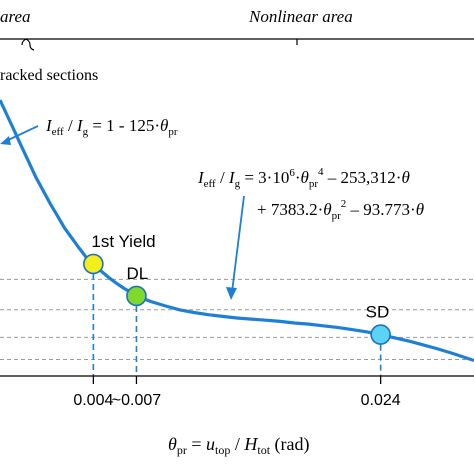 The width and height of the screenshot is (474, 474). Describe the element at coordinates (136, 296) in the screenshot. I see `marker-dl` at that location.